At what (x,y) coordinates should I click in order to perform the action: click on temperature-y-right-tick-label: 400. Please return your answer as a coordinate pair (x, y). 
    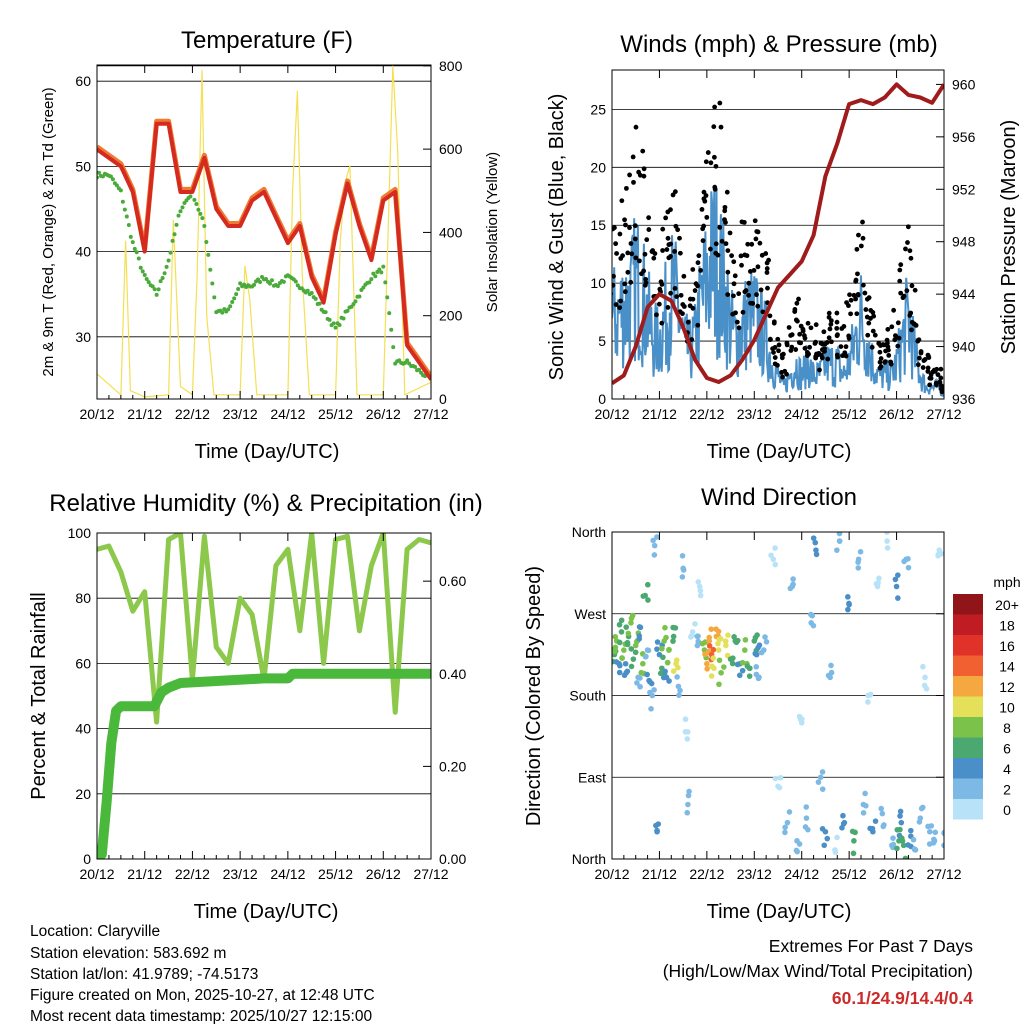
    Looking at the image, I should click on (451, 232).